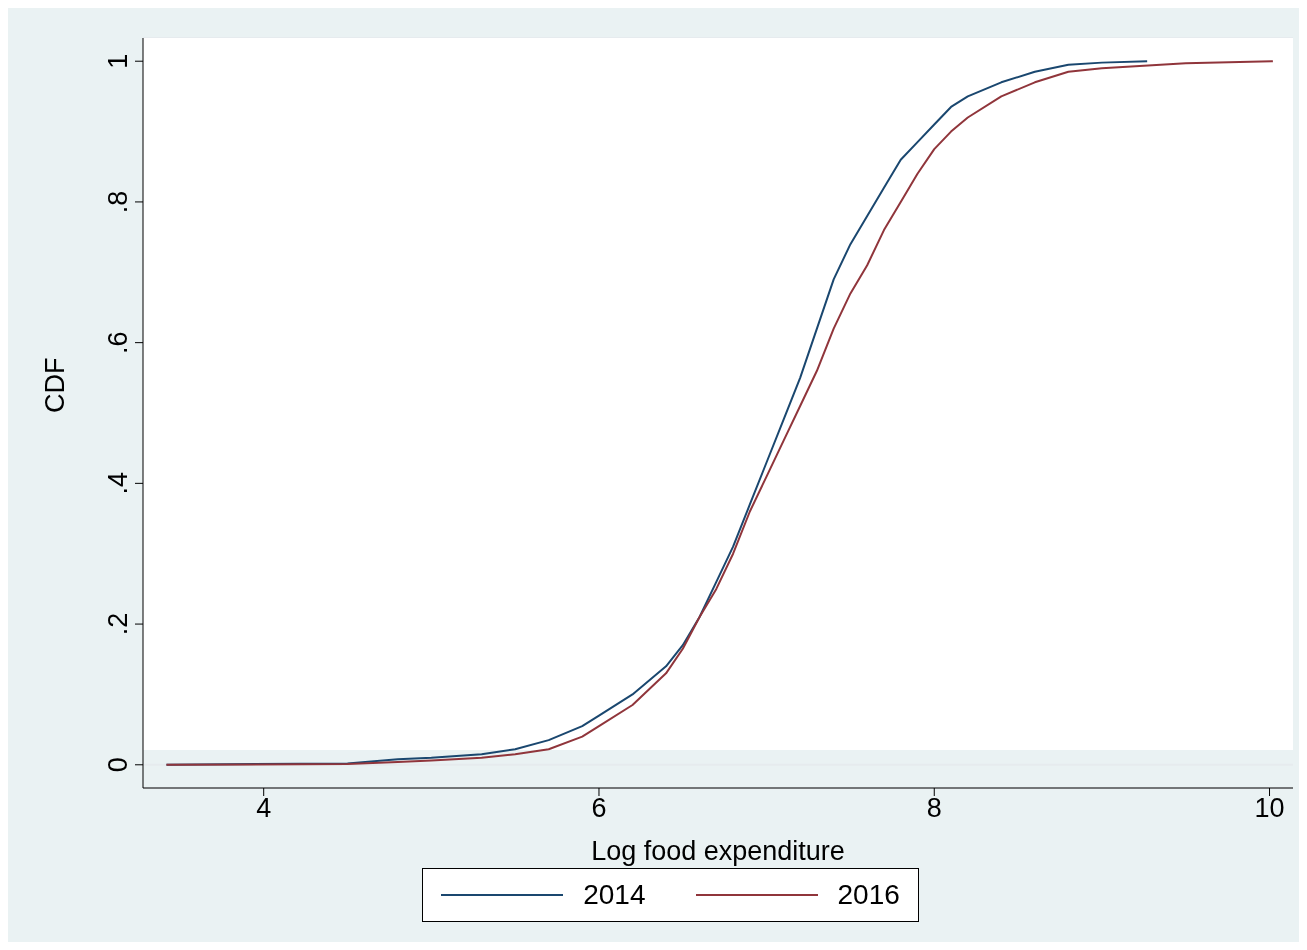  What do you see at coordinates (718, 851) in the screenshot?
I see `x-axis-title: Log food expenditure` at bounding box center [718, 851].